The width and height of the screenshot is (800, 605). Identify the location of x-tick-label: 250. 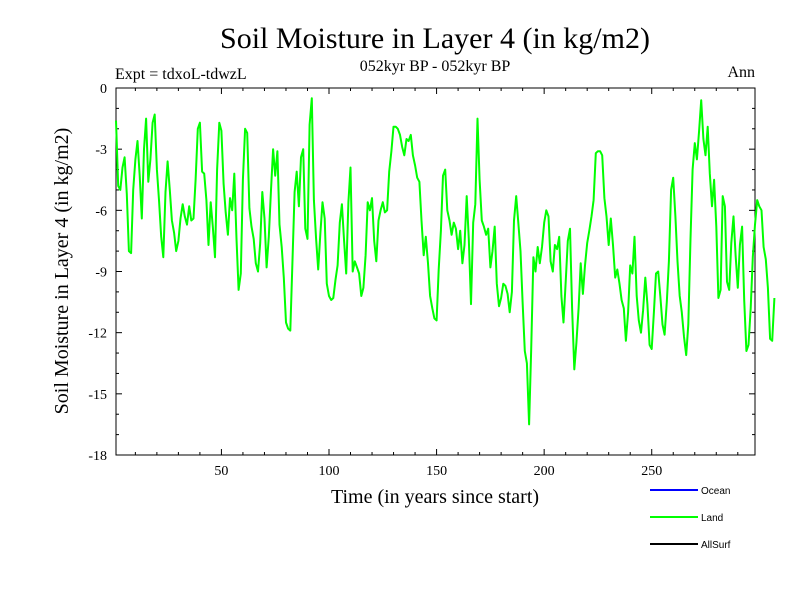
(651, 471).